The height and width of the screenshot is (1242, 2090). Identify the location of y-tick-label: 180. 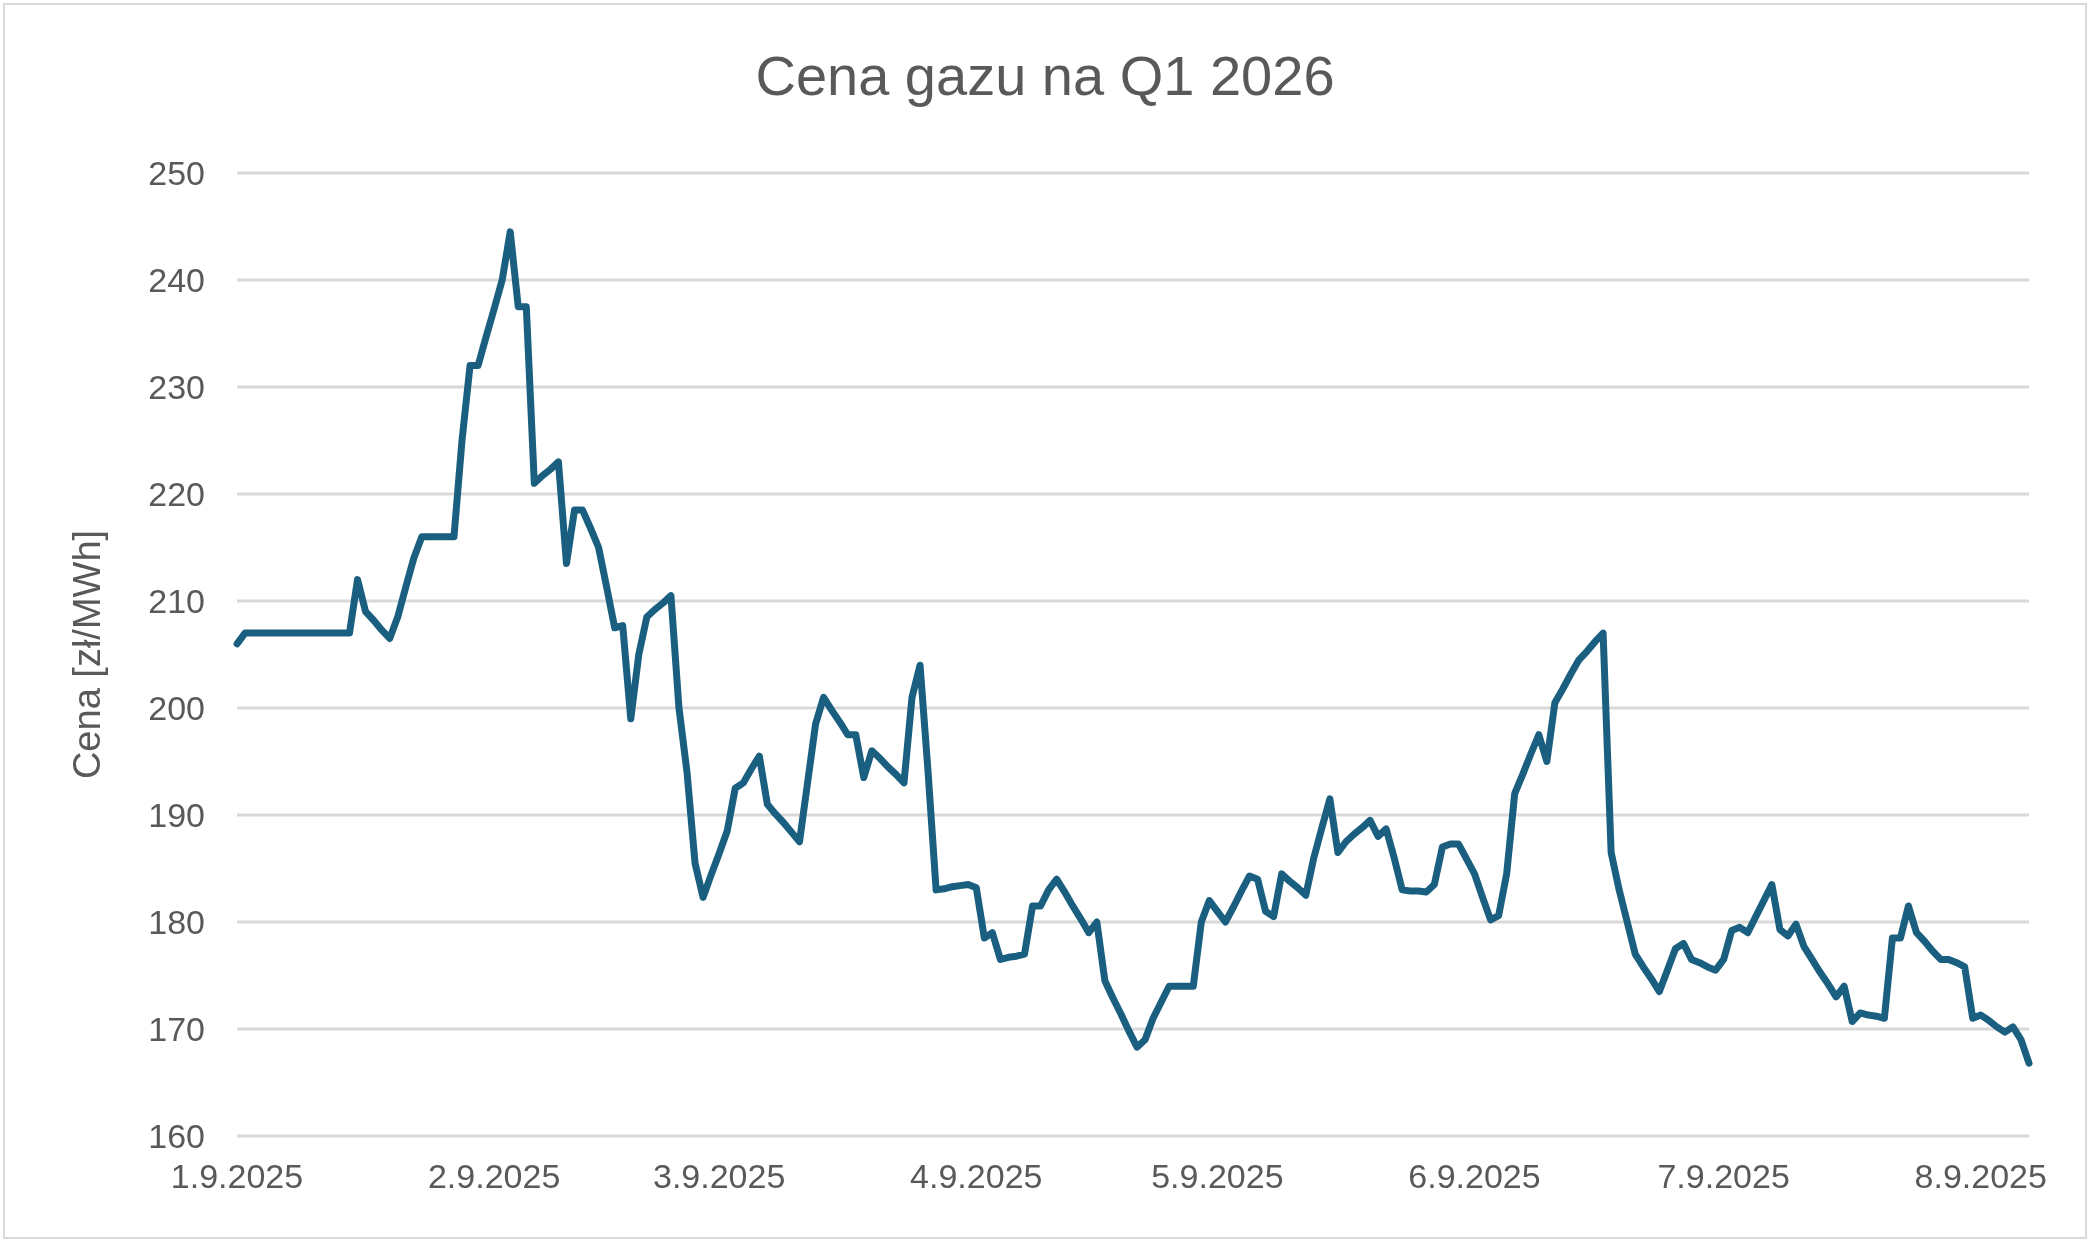
(176, 921).